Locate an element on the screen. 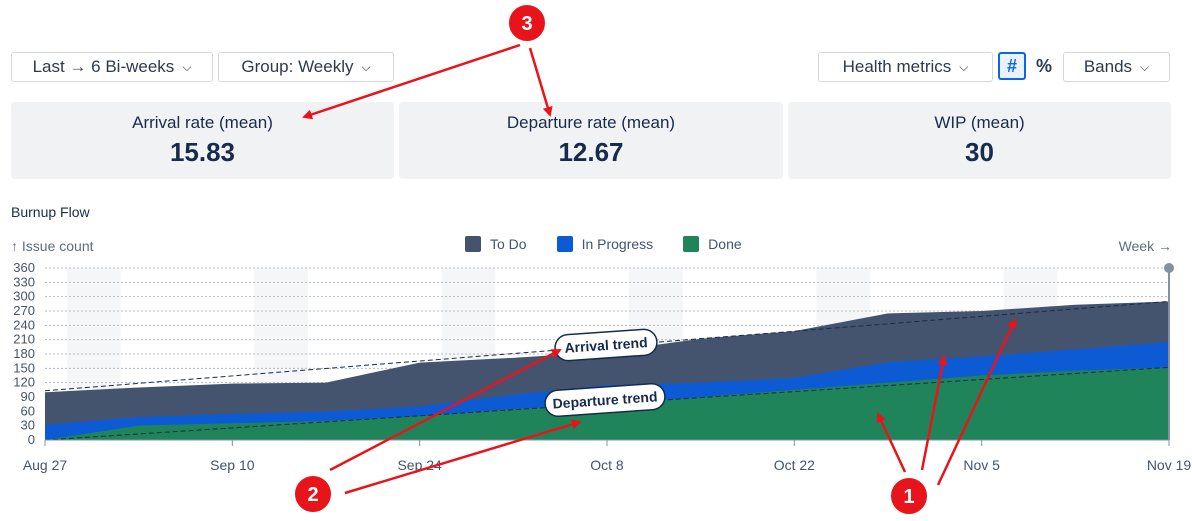  annotation-badge-2-circle is located at coordinates (313, 494).